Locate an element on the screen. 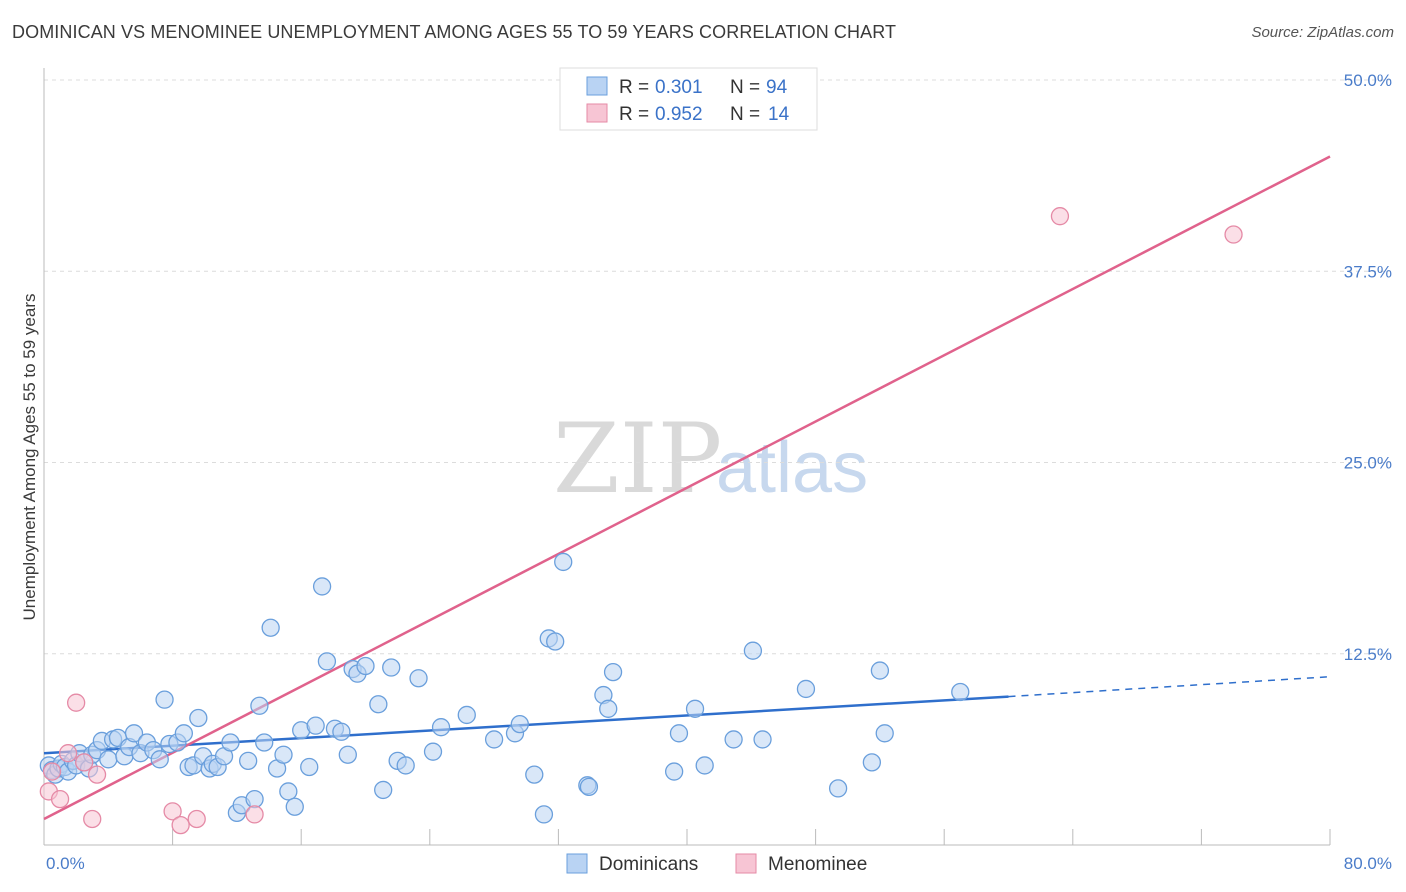 This screenshot has width=1406, height=892. series-legend-label-menominee: Menominee is located at coordinates (817, 864).